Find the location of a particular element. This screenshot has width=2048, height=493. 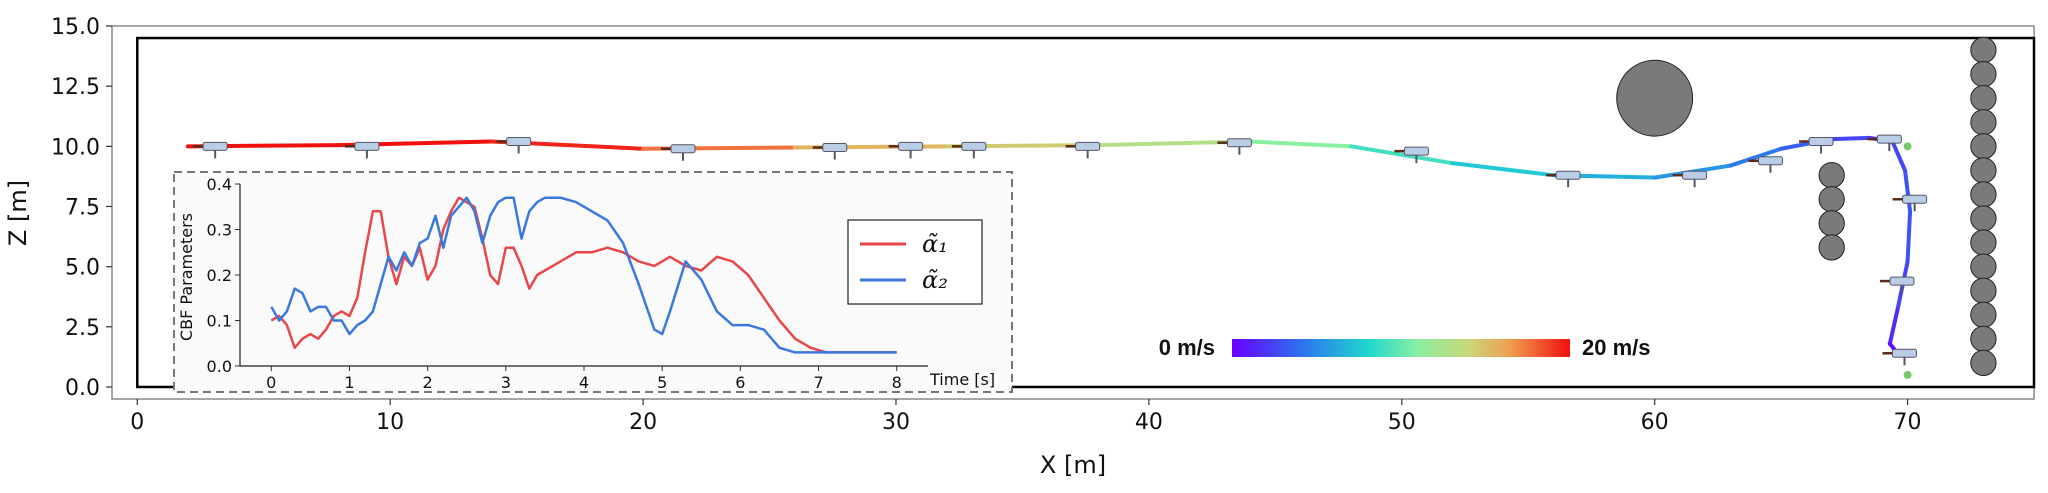

inset-y-tick-label: 0.4 is located at coordinates (219, 184).